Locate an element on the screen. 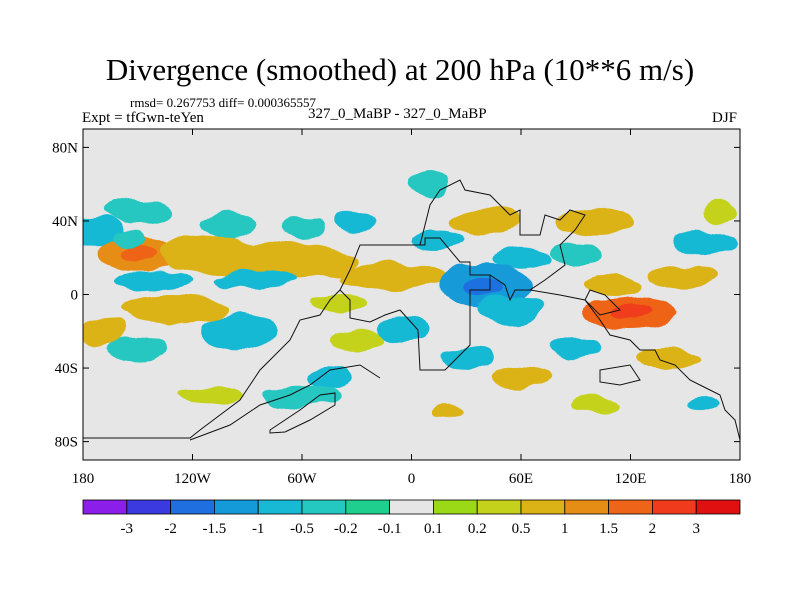 This screenshot has height=600, width=800. season-label: DJF is located at coordinates (725, 118).